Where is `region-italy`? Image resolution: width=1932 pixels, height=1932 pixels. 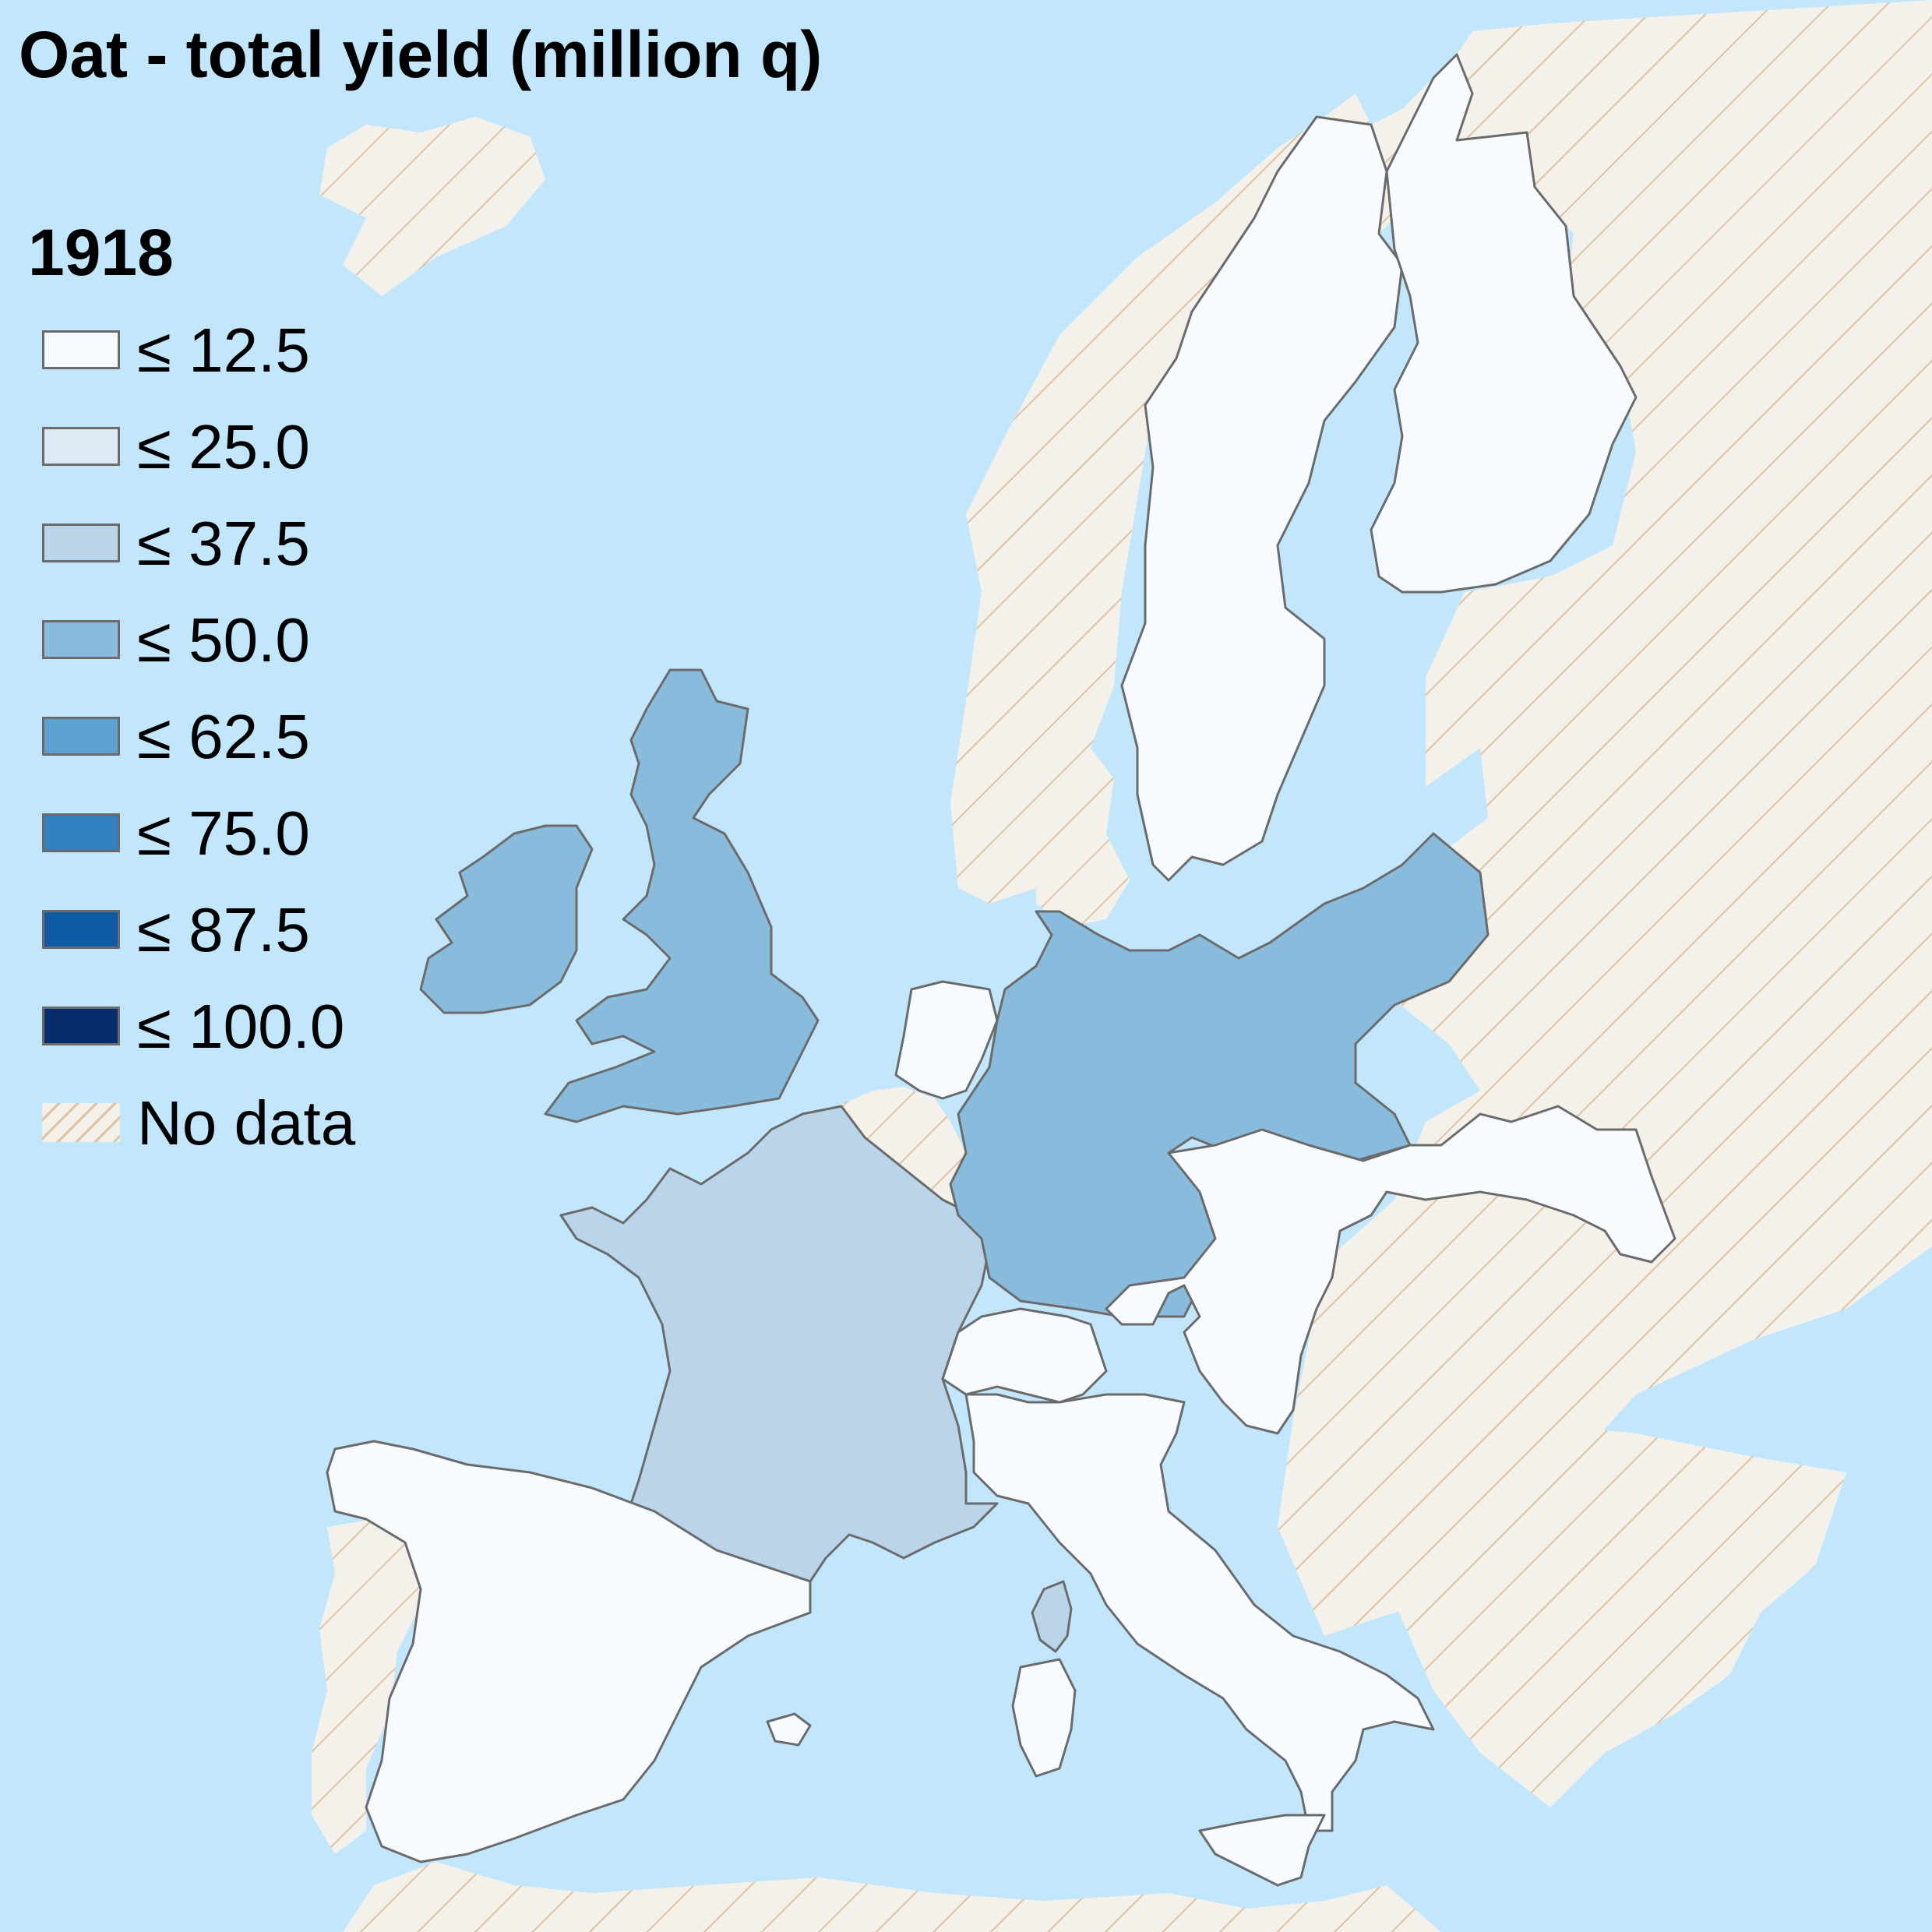
region-italy is located at coordinates (1199, 1612).